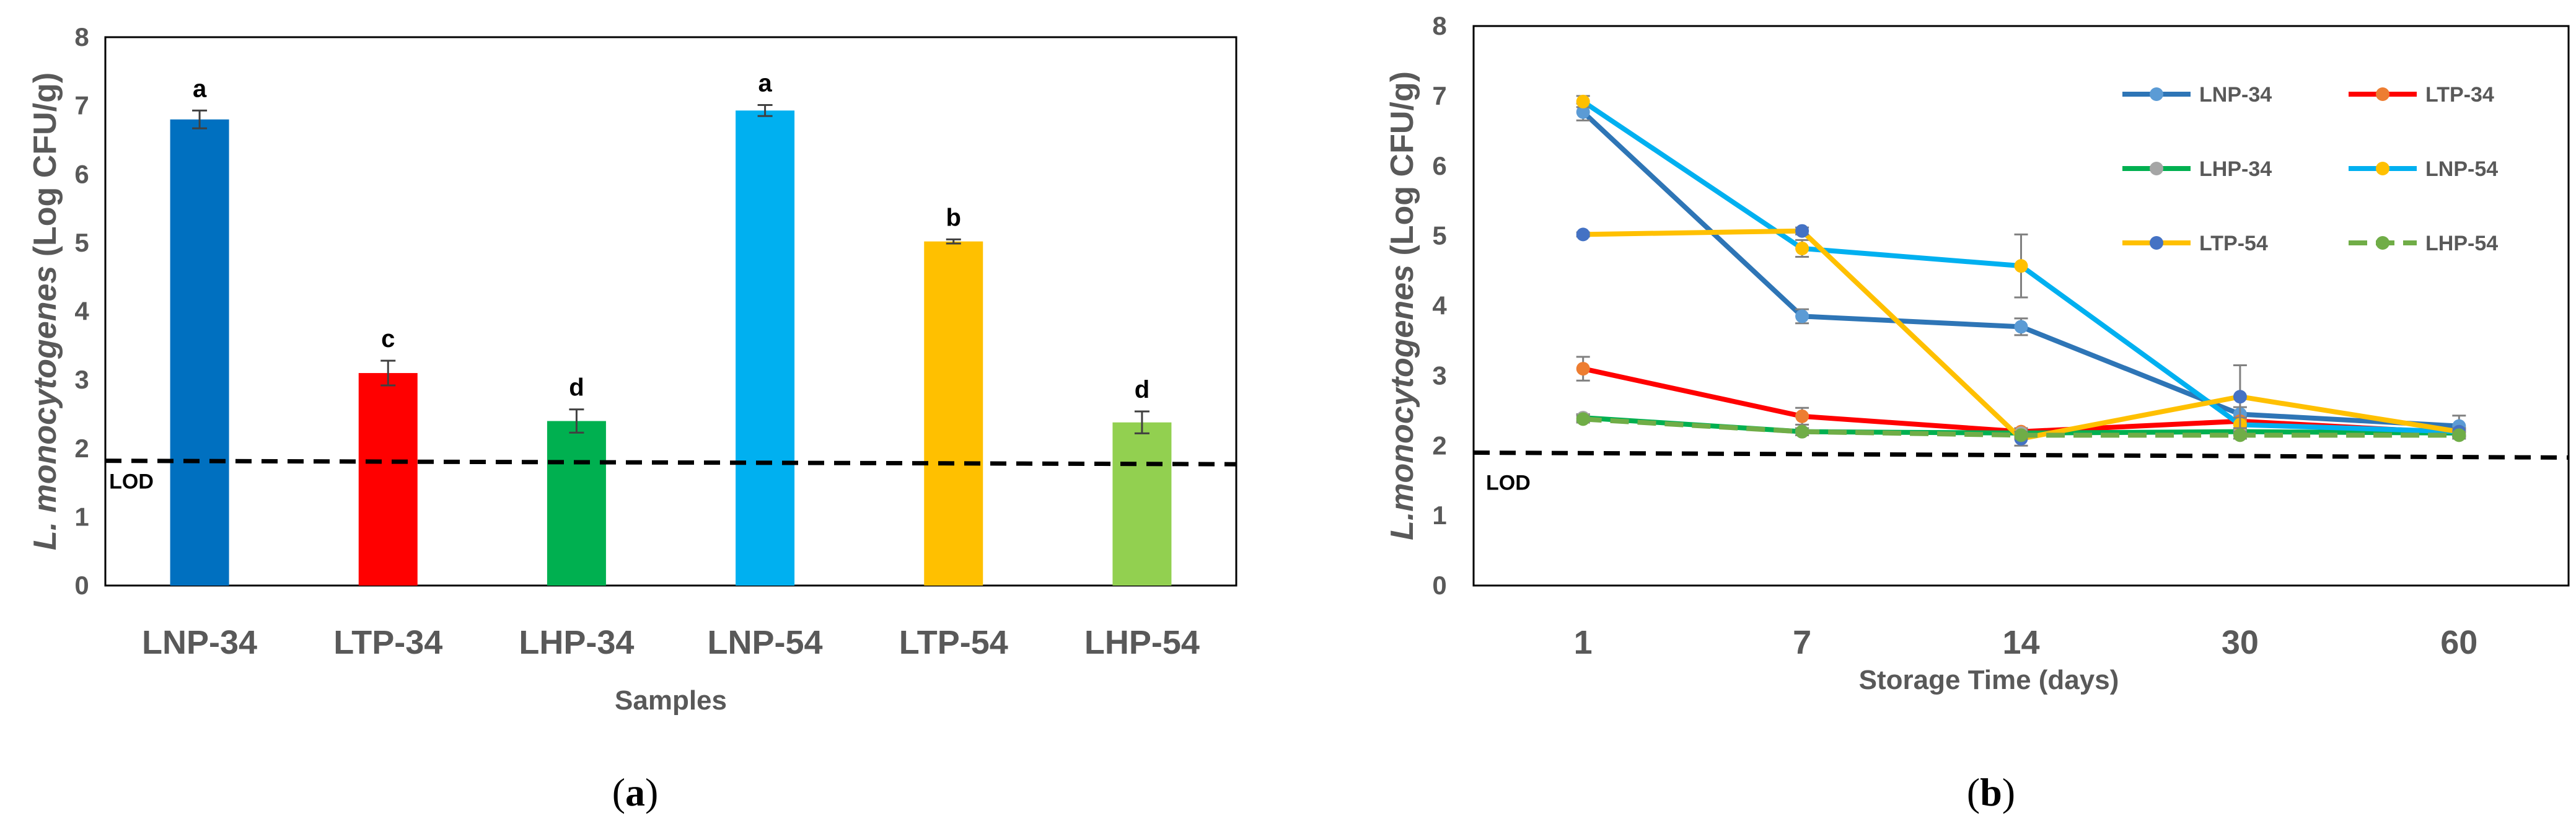 The height and width of the screenshot is (834, 2576). Describe the element at coordinates (81, 36) in the screenshot. I see `y-tick-label: 8` at that location.